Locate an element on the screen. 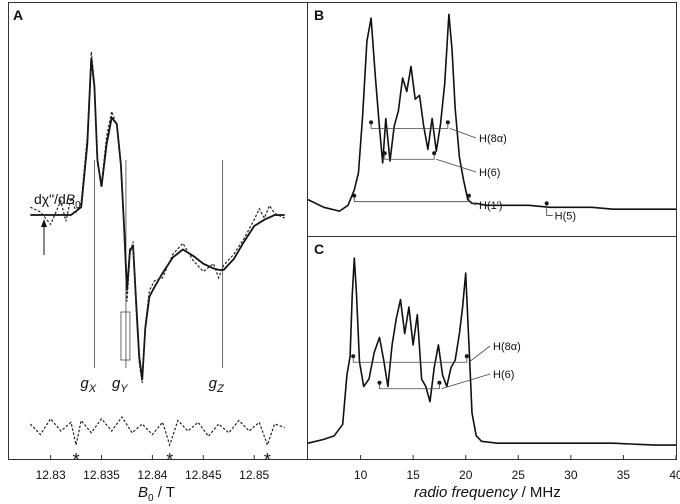 This screenshot has width=680, height=504. panel-a-xlabel: B0 / T is located at coordinates (156, 494).